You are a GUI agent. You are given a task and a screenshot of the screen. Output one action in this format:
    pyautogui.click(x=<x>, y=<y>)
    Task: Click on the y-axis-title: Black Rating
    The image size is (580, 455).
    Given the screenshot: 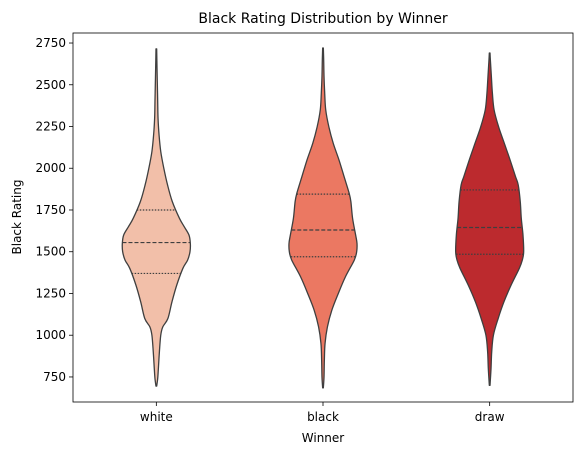 What is the action you would take?
    pyautogui.click(x=17, y=217)
    